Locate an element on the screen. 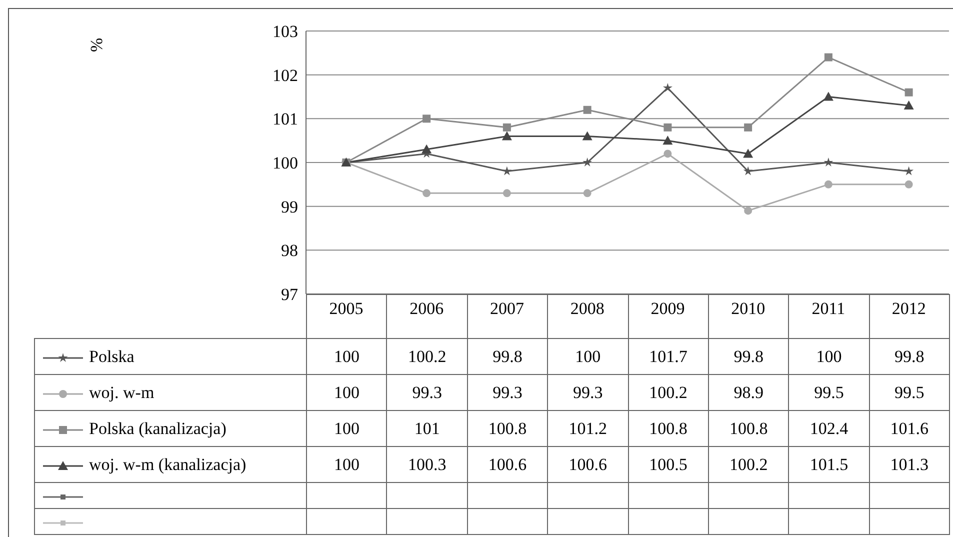  data-label: 101.2 is located at coordinates (588, 428).